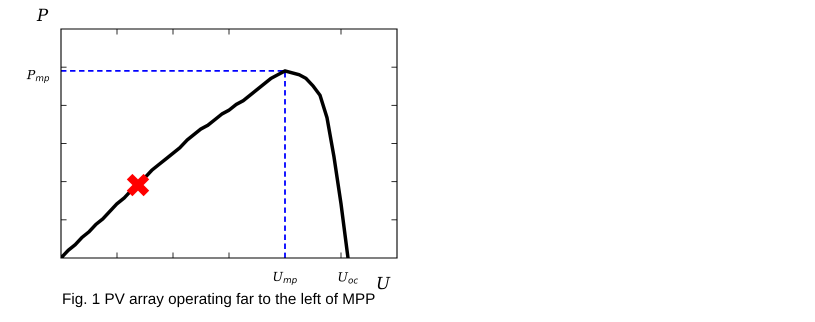  What do you see at coordinates (42, 14) in the screenshot?
I see `text: P` at bounding box center [42, 14].